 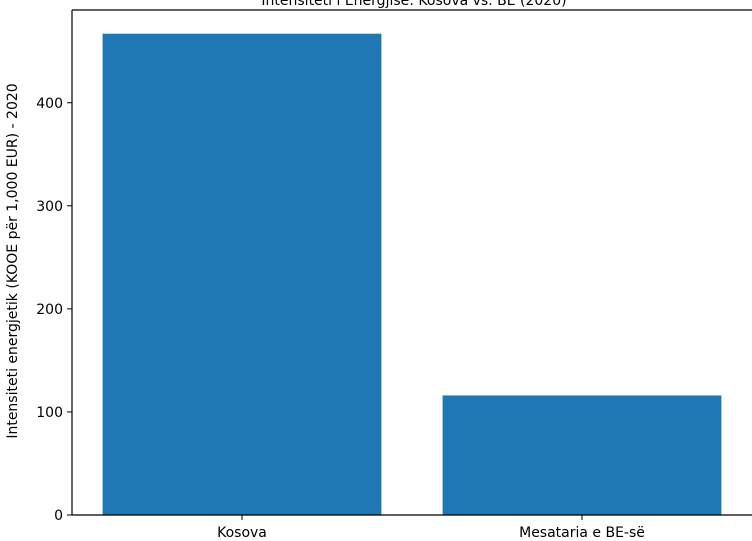 What do you see at coordinates (49, 310) in the screenshot?
I see `y-tick-label-2: 200` at bounding box center [49, 310].